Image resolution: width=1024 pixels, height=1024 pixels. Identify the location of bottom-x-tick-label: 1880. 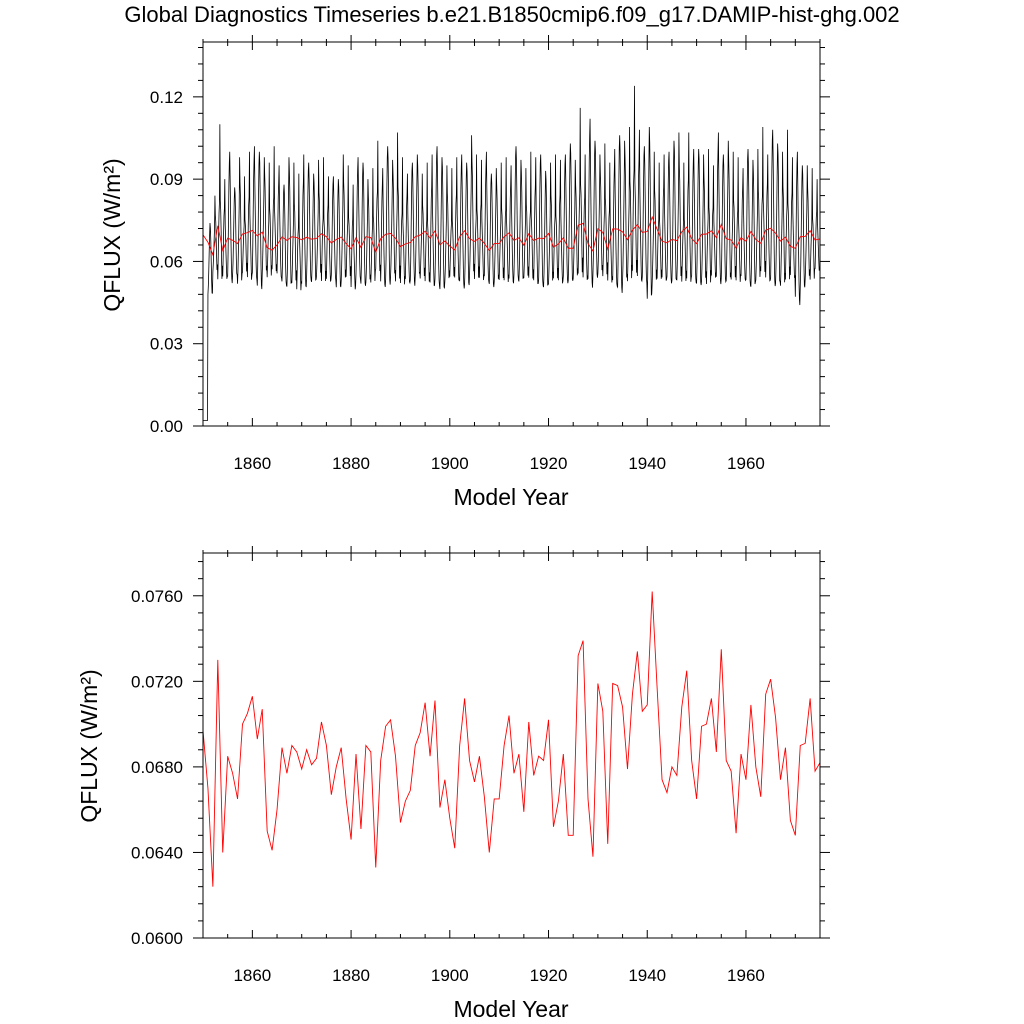
(351, 975).